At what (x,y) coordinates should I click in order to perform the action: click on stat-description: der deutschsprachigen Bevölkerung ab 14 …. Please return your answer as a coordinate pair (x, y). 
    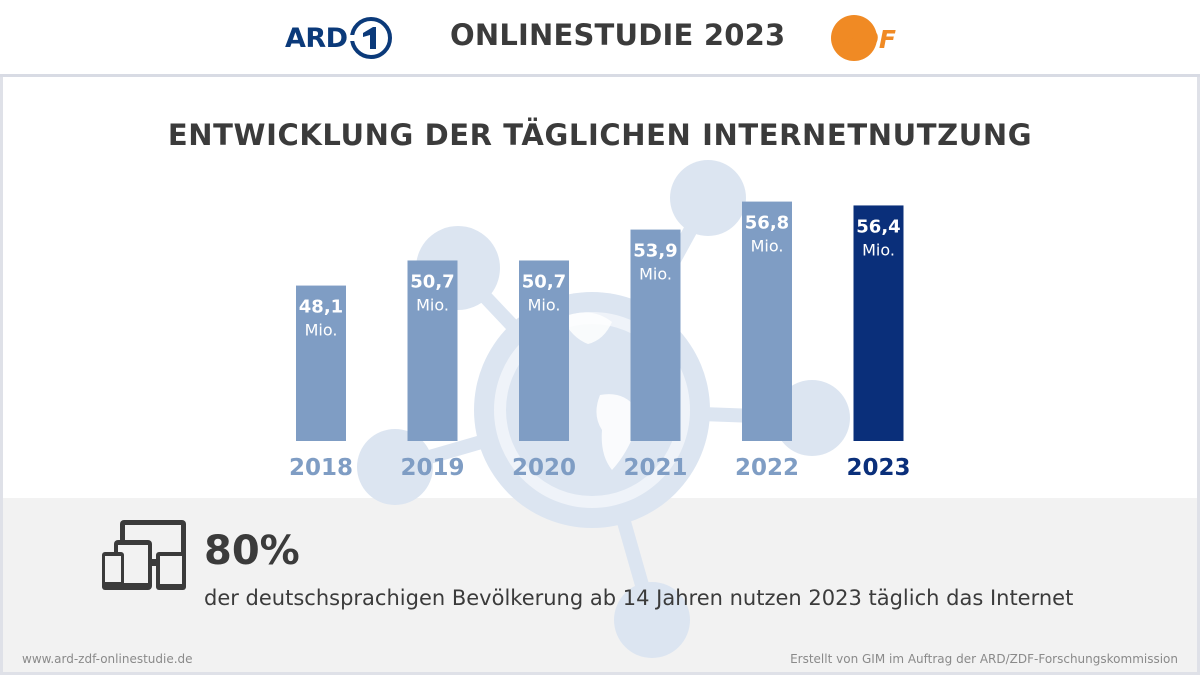
    Looking at the image, I should click on (639, 598).